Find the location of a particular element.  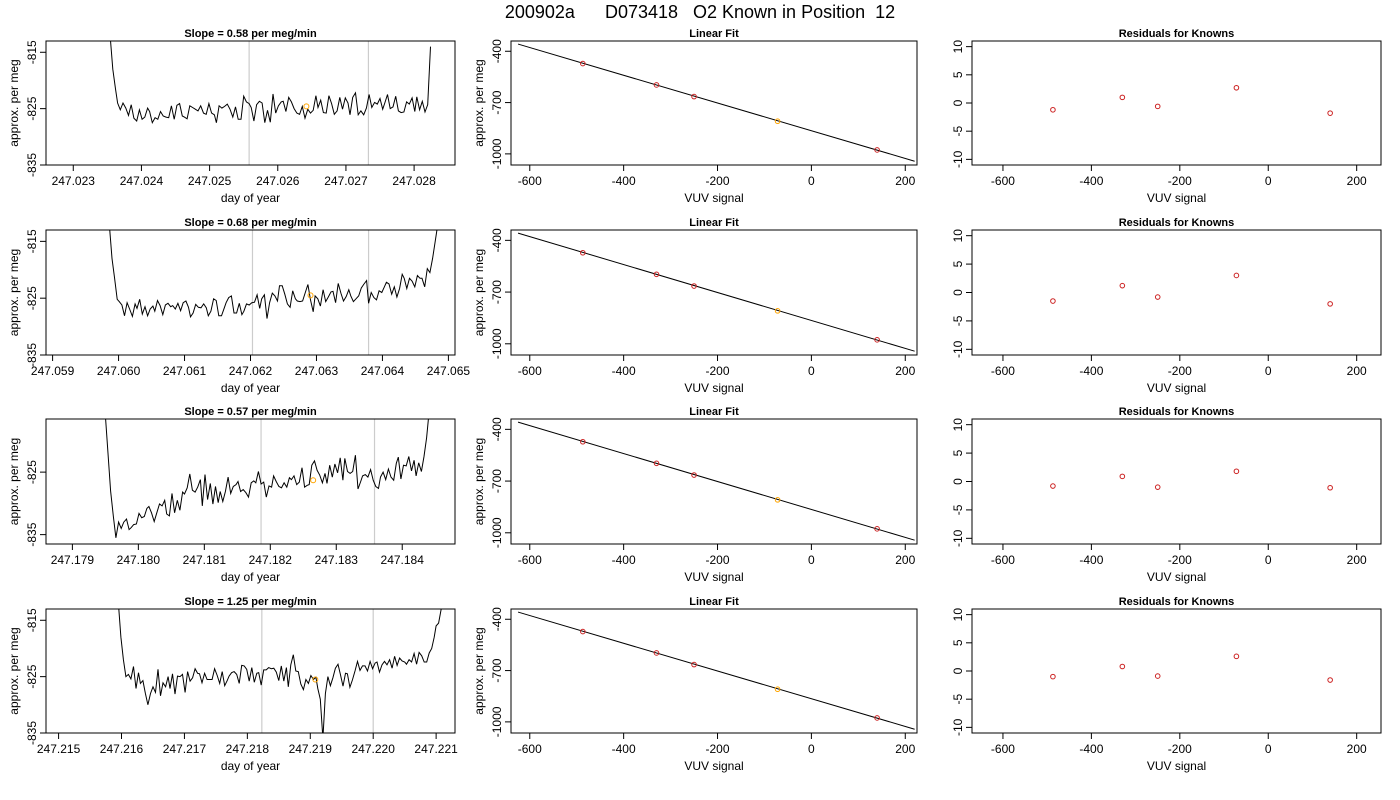

x-tick-label: 247.024 is located at coordinates (142, 181).